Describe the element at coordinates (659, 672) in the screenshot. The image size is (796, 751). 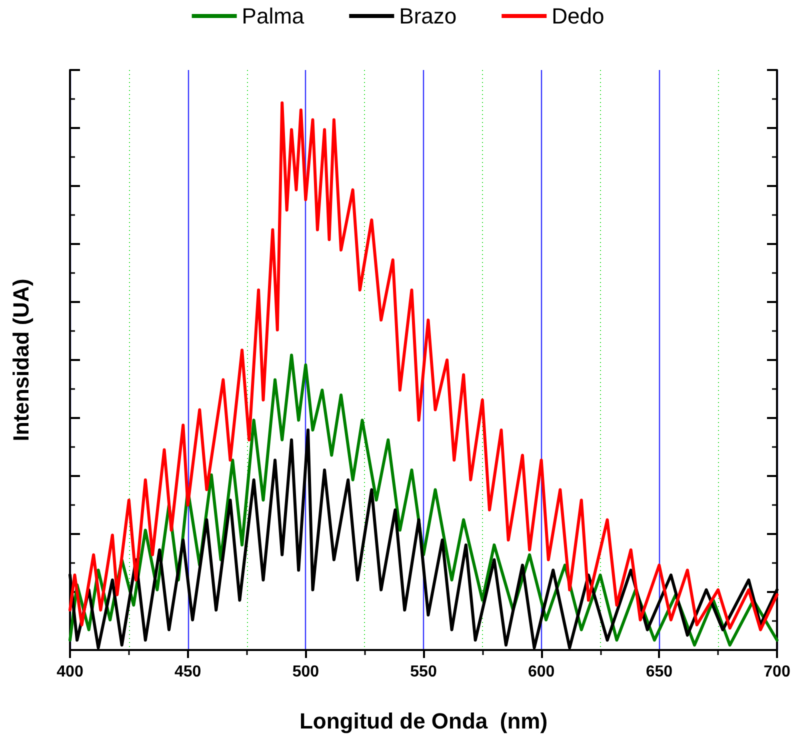
I see `x-tick-label: 650` at that location.